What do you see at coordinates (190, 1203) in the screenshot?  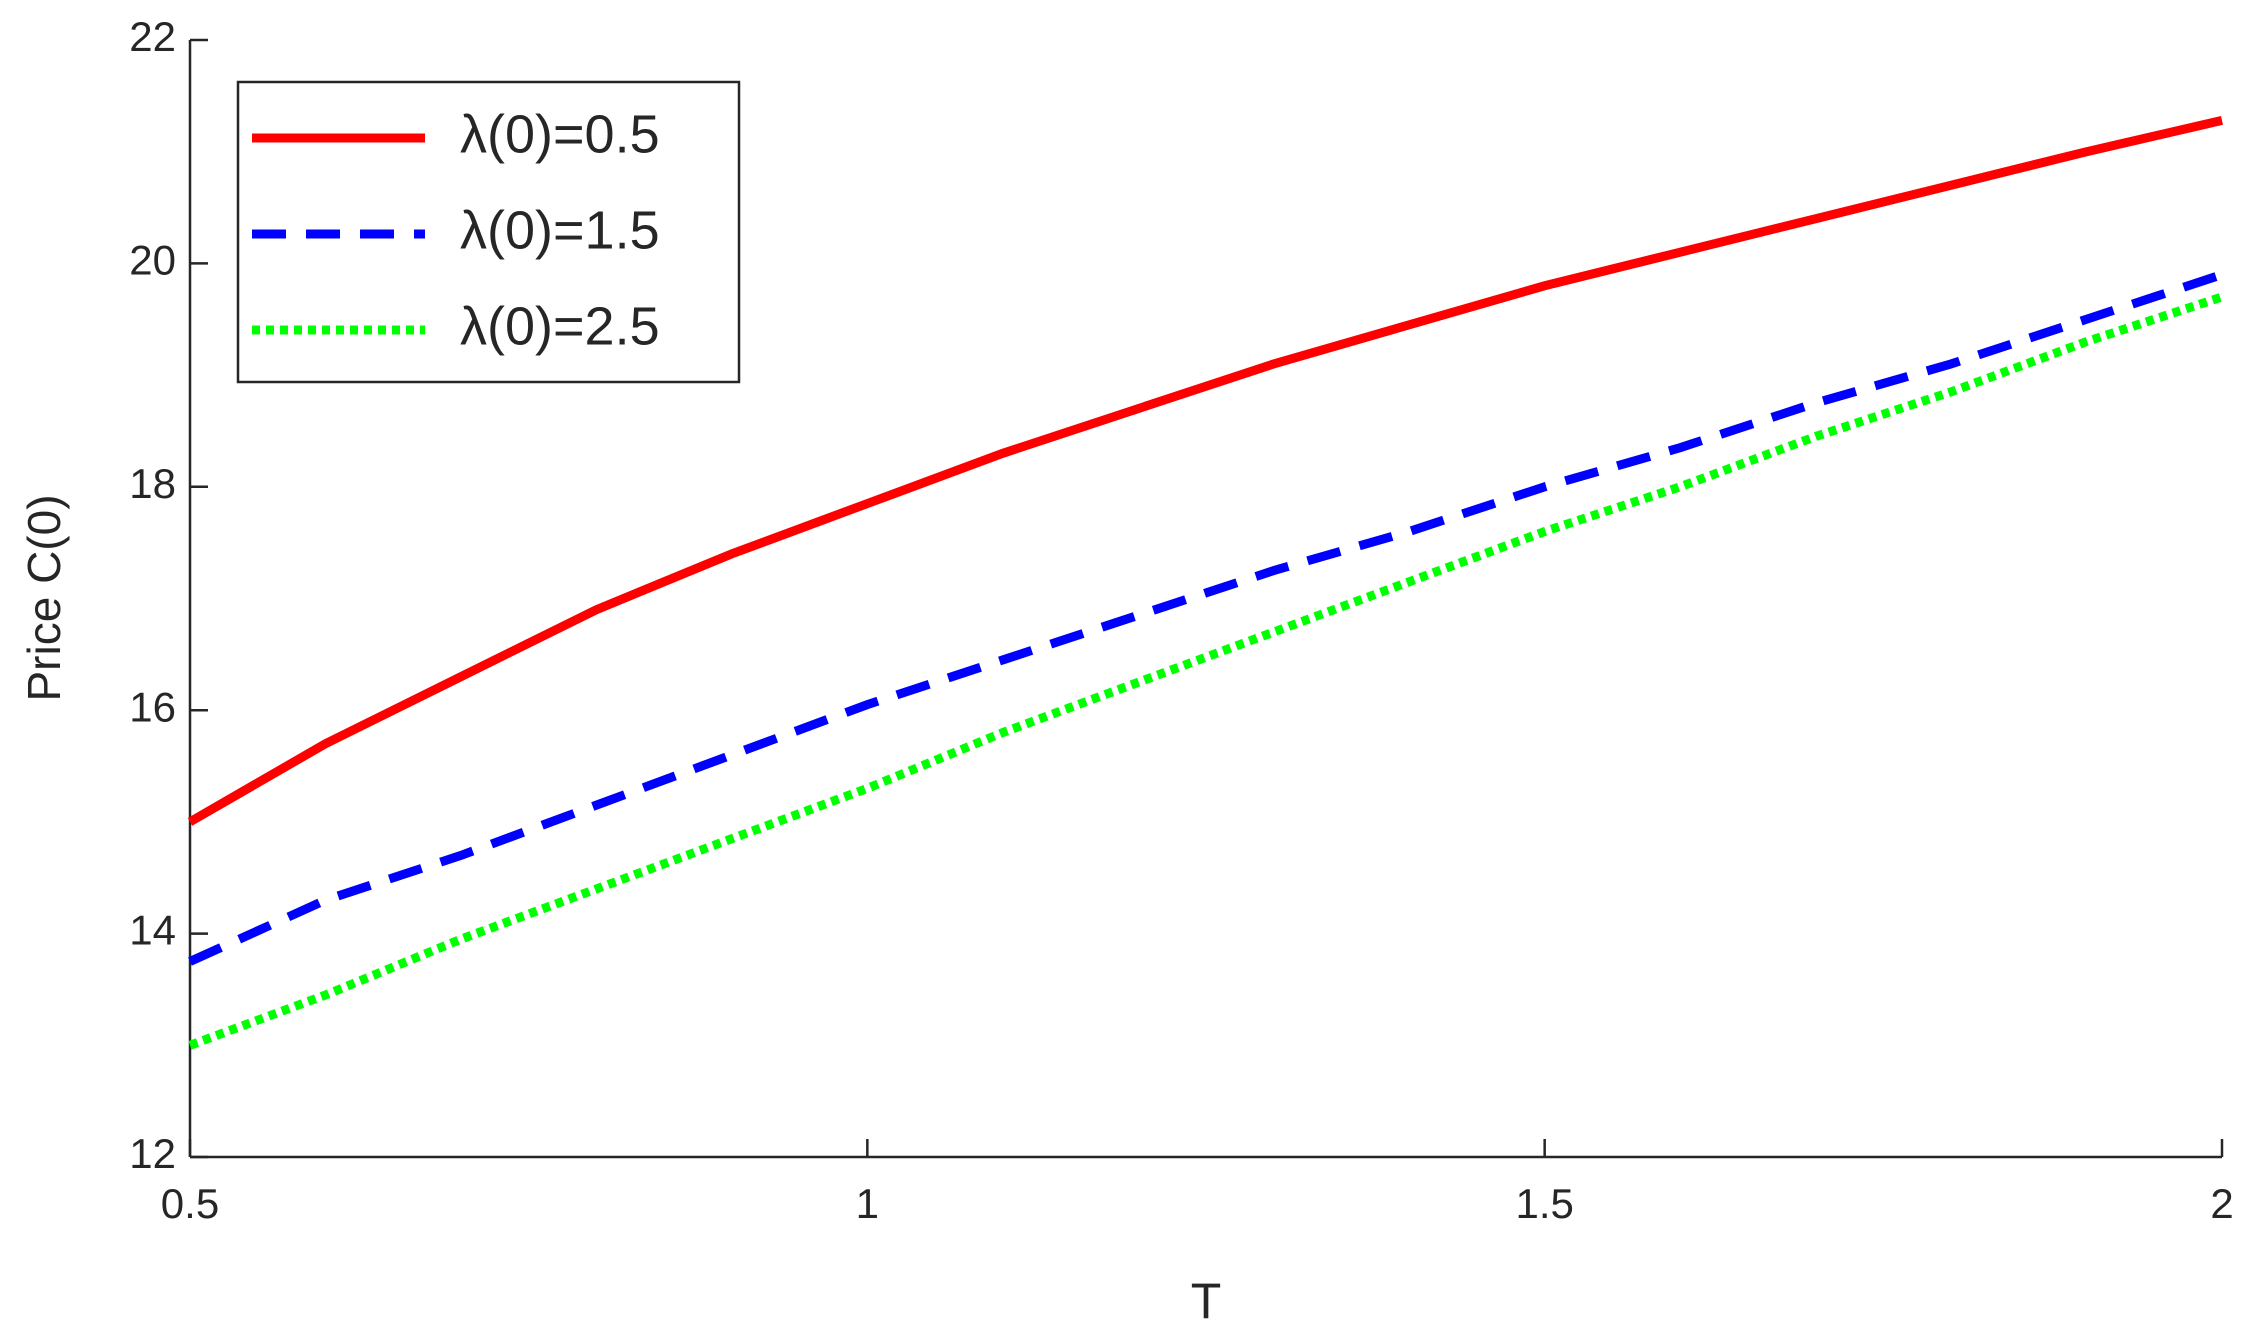 I see `x-tick-label: 0.5` at bounding box center [190, 1203].